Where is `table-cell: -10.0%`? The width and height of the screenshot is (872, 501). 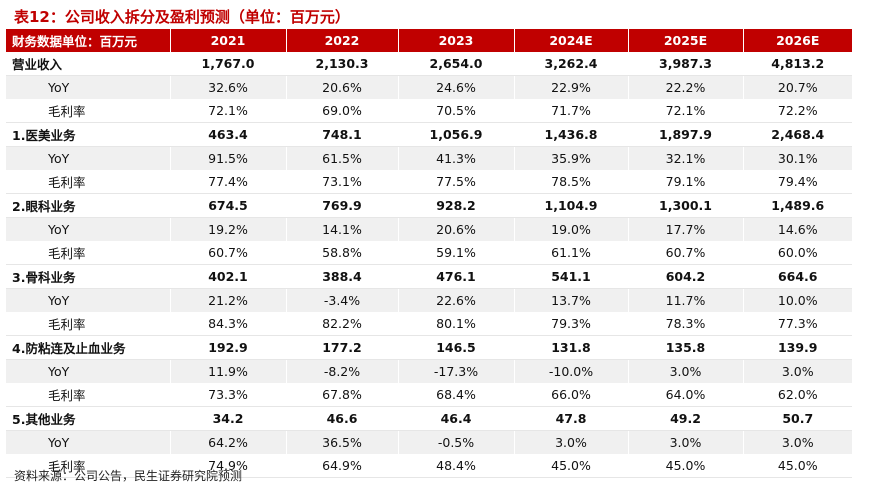
table-cell: -10.0% is located at coordinates (571, 371).